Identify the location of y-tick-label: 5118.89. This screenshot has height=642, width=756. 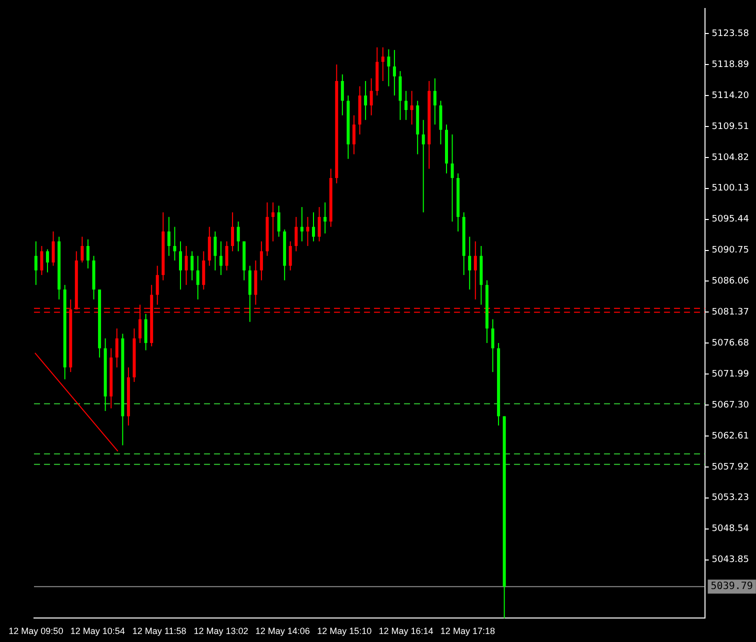
(731, 65).